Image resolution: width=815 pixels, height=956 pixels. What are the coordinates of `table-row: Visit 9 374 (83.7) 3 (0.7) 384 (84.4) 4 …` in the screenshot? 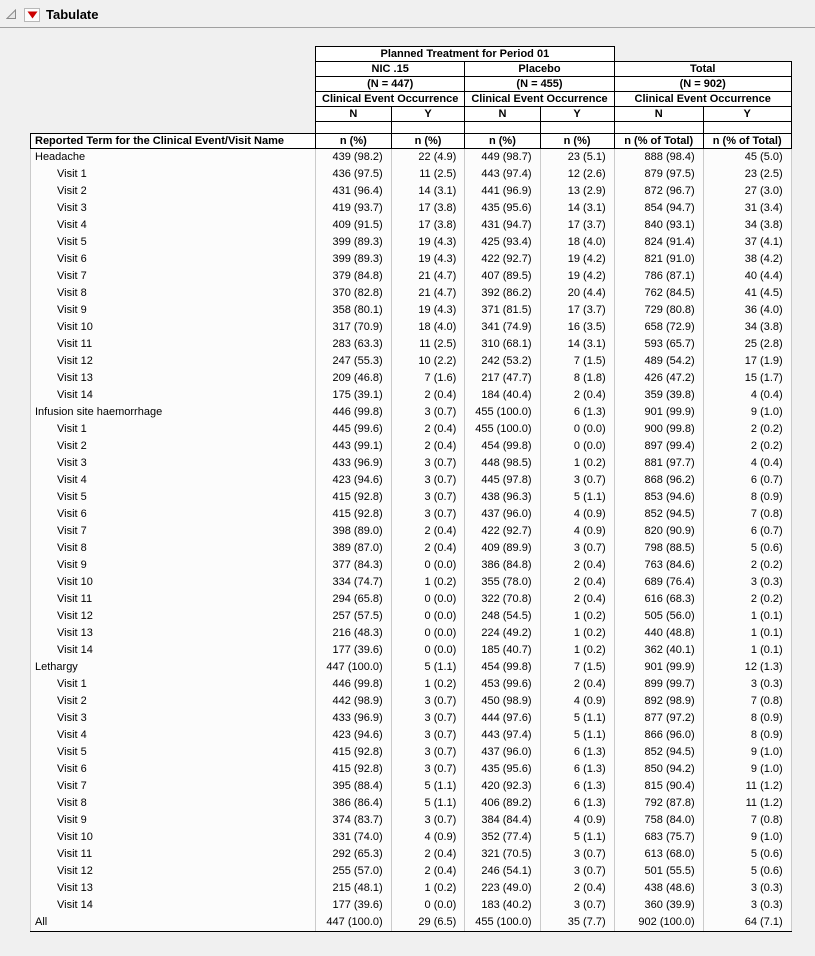 It's located at (411, 820).